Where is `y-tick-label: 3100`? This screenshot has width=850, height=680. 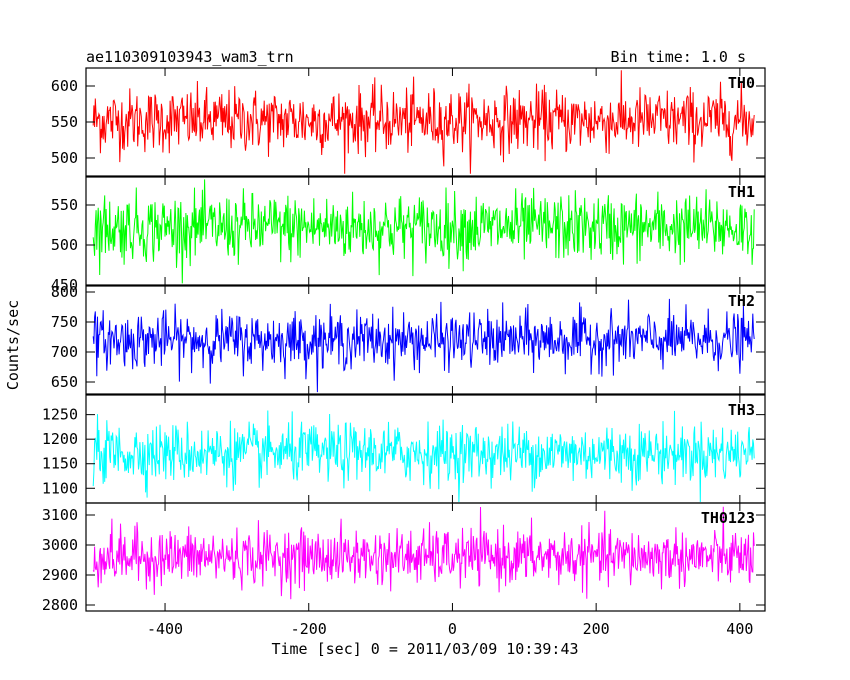
y-tick-label: 3100 is located at coordinates (60, 515).